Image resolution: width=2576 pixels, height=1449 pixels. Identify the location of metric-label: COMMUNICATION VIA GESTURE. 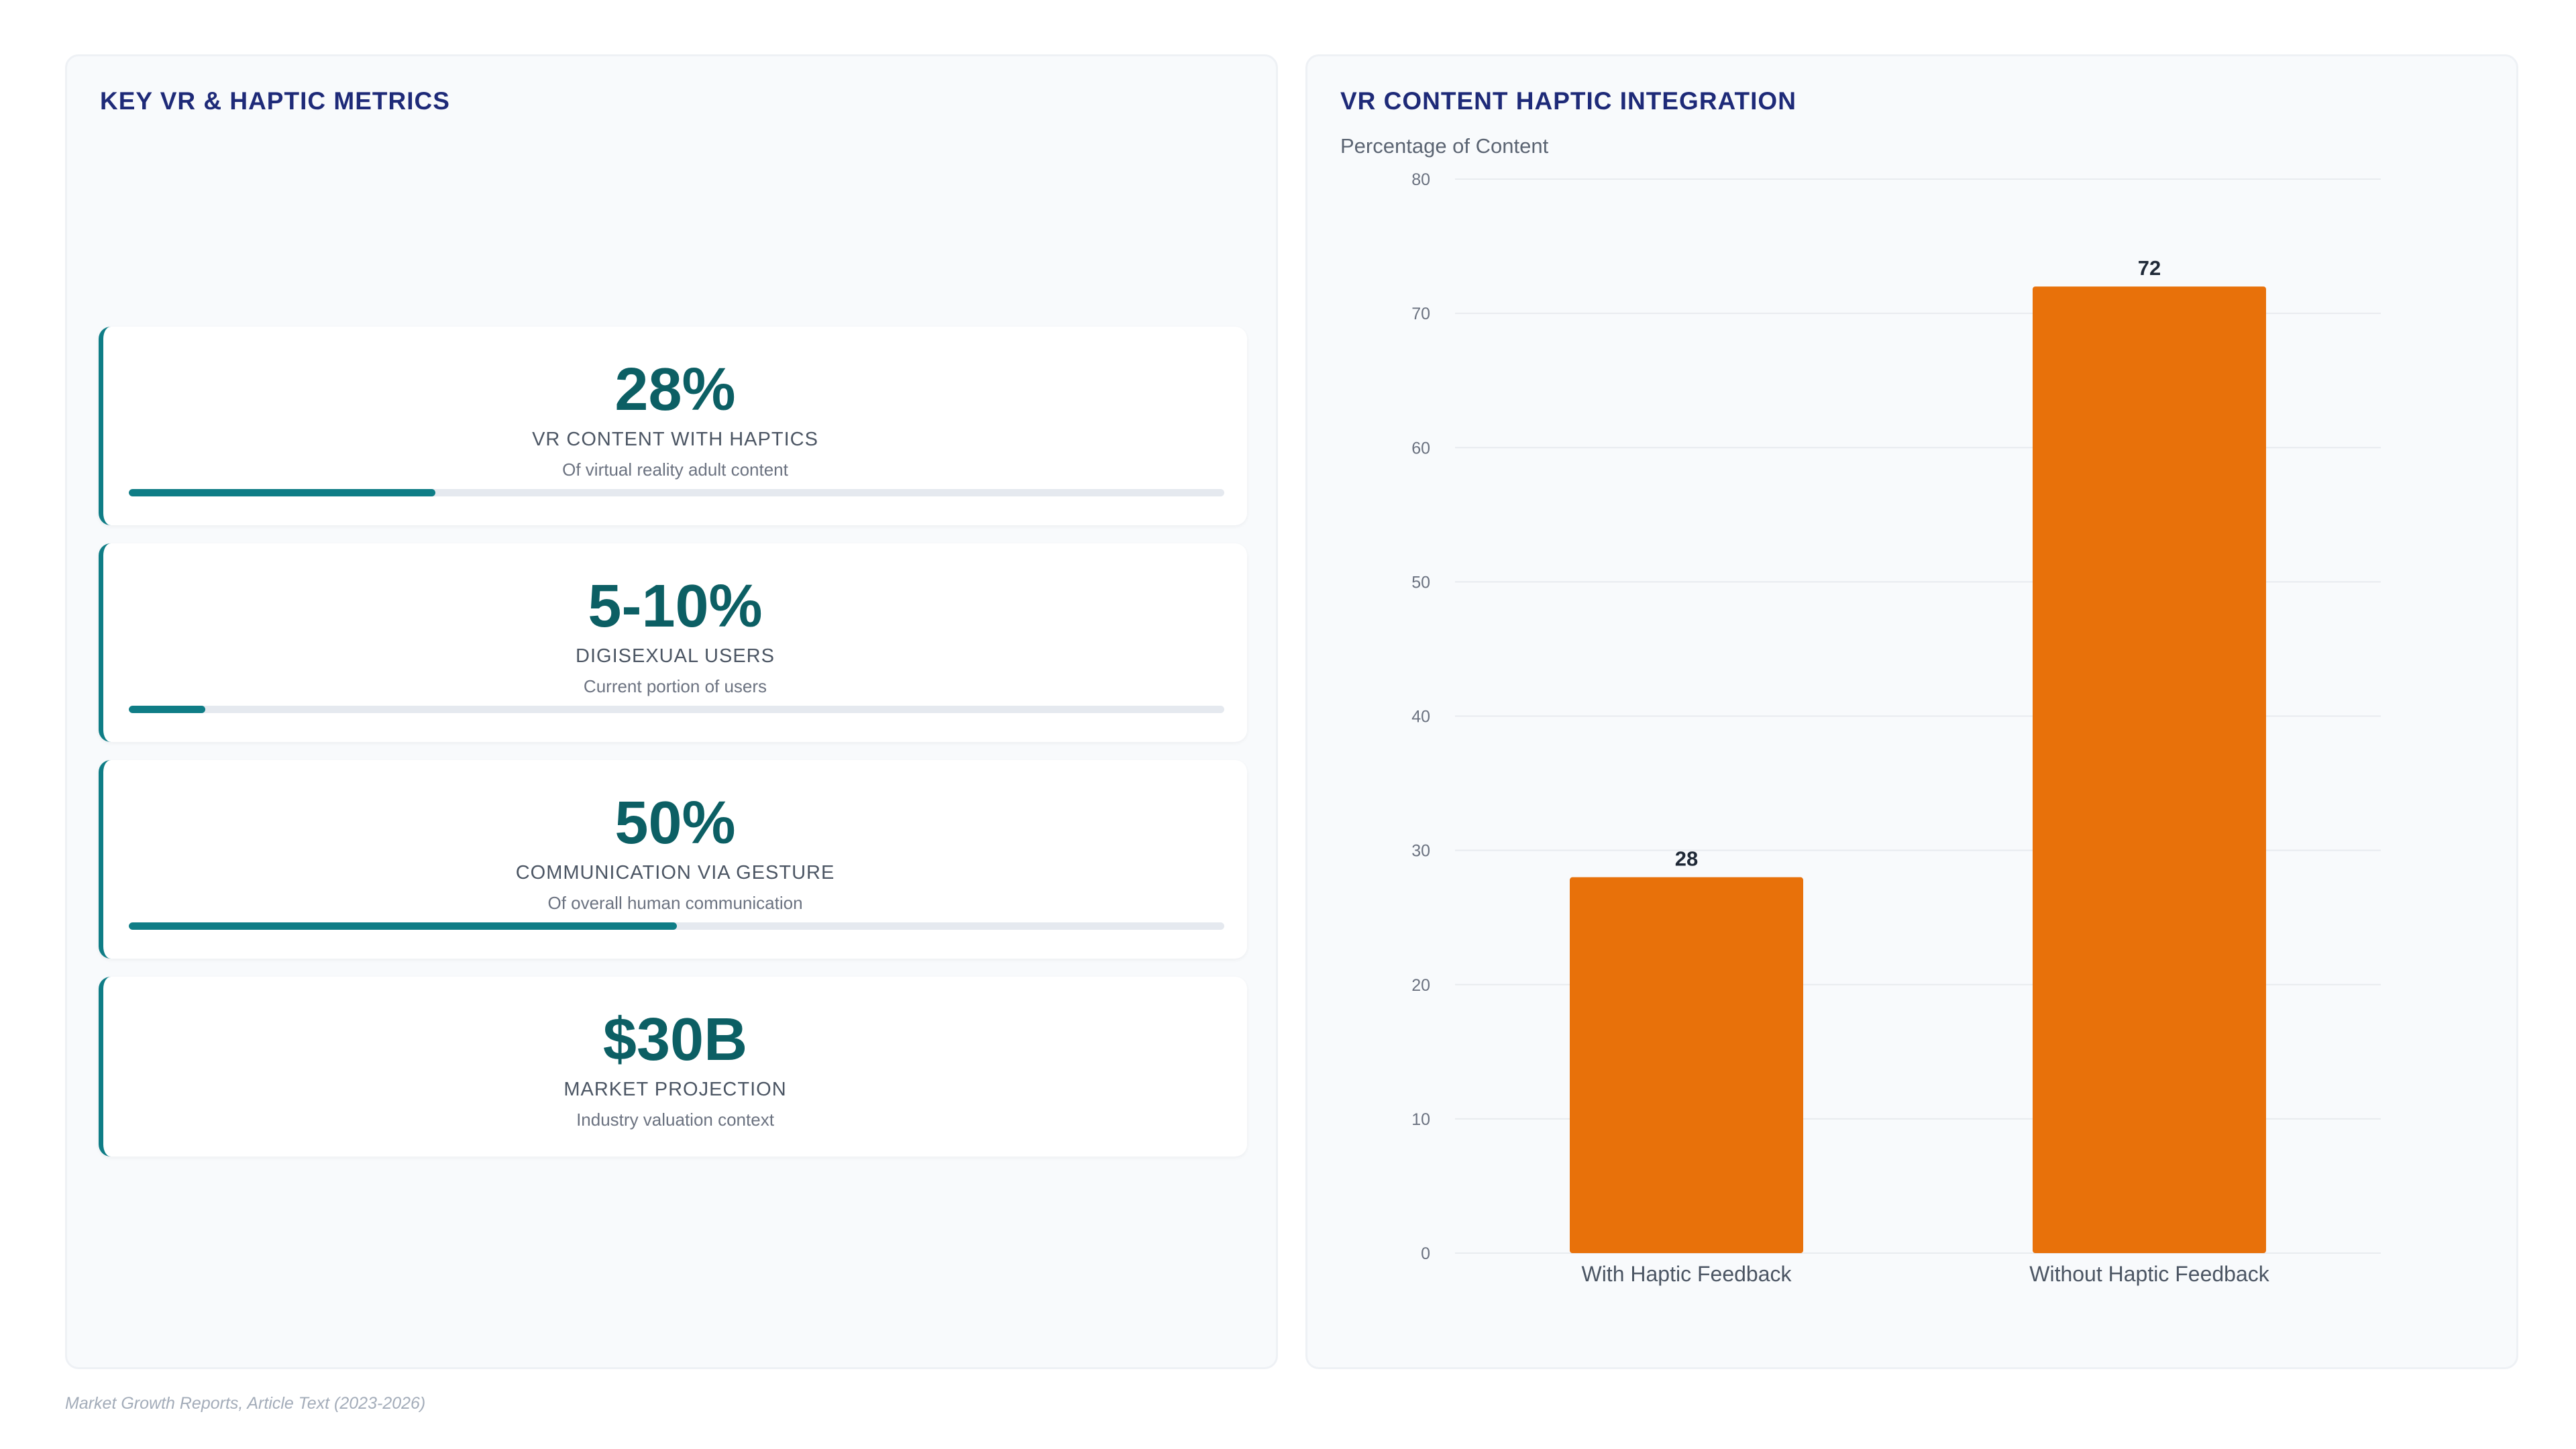
(675, 872).